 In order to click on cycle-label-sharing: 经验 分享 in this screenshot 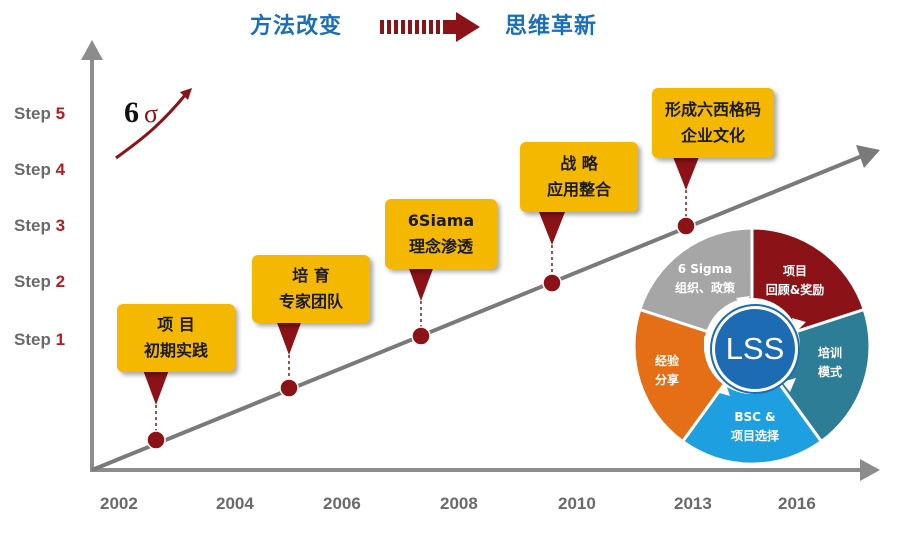, I will do `click(666, 370)`.